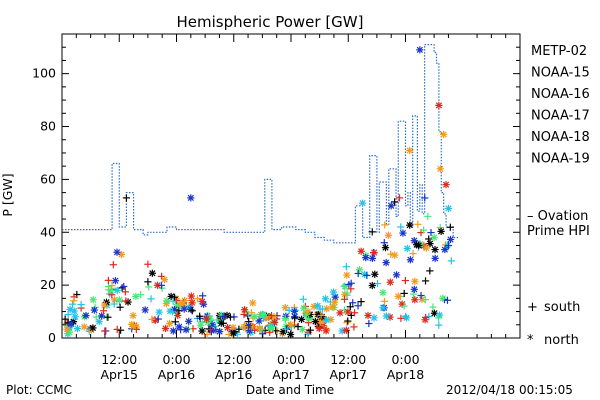 The width and height of the screenshot is (600, 400). Describe the element at coordinates (560, 159) in the screenshot. I see `legend-entry-noaa-19: NOAA-19` at that location.